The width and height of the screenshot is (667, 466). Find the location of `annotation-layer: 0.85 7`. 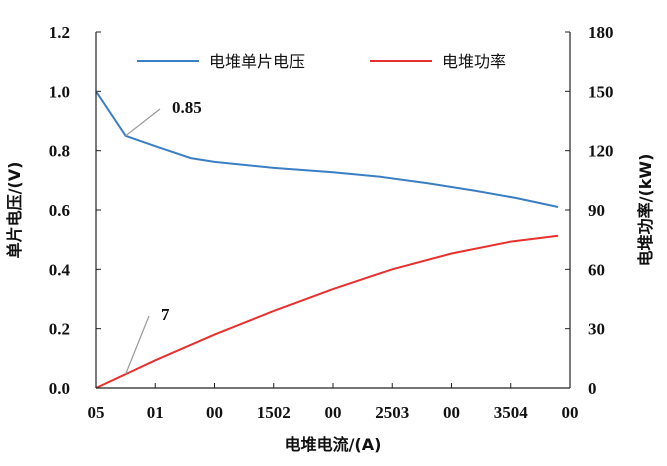

annotation-layer: 0.85 7 is located at coordinates (163, 236).